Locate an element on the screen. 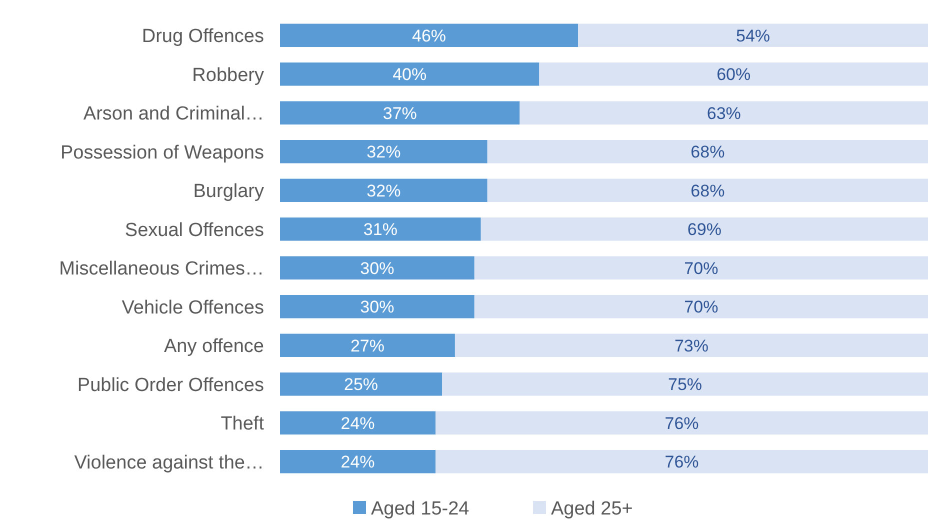 This screenshot has height=529, width=946. y-tick-label: Drug Offences is located at coordinates (203, 37).